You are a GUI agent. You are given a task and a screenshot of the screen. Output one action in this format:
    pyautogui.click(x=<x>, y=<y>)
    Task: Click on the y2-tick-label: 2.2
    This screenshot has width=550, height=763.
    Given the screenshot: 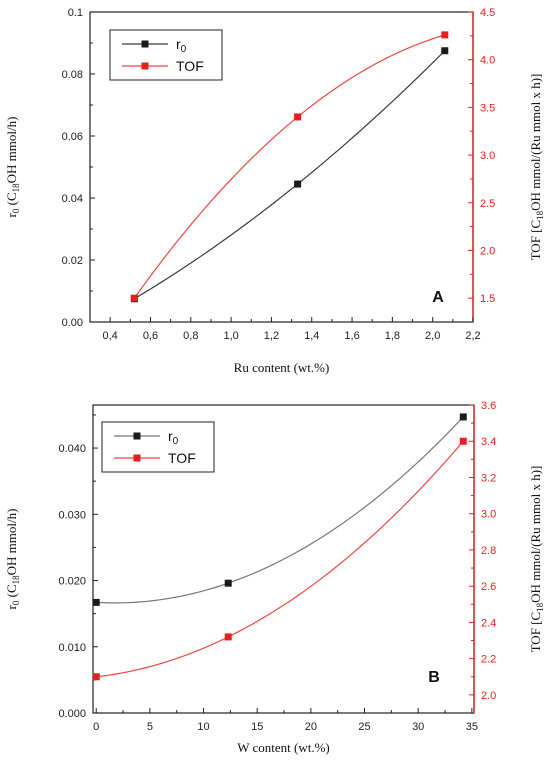 What is the action you would take?
    pyautogui.click(x=488, y=660)
    